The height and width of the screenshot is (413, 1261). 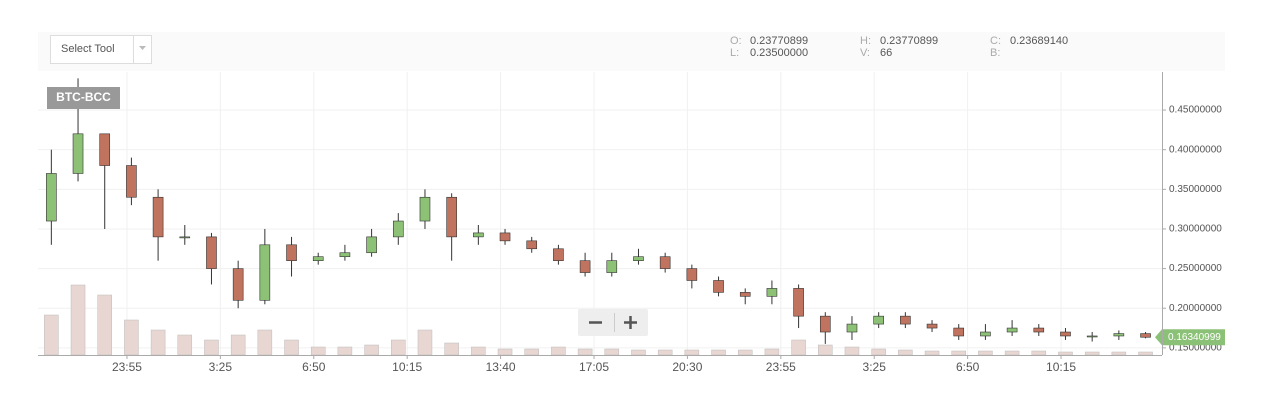 I want to click on info-value: 66, so click(x=886, y=53).